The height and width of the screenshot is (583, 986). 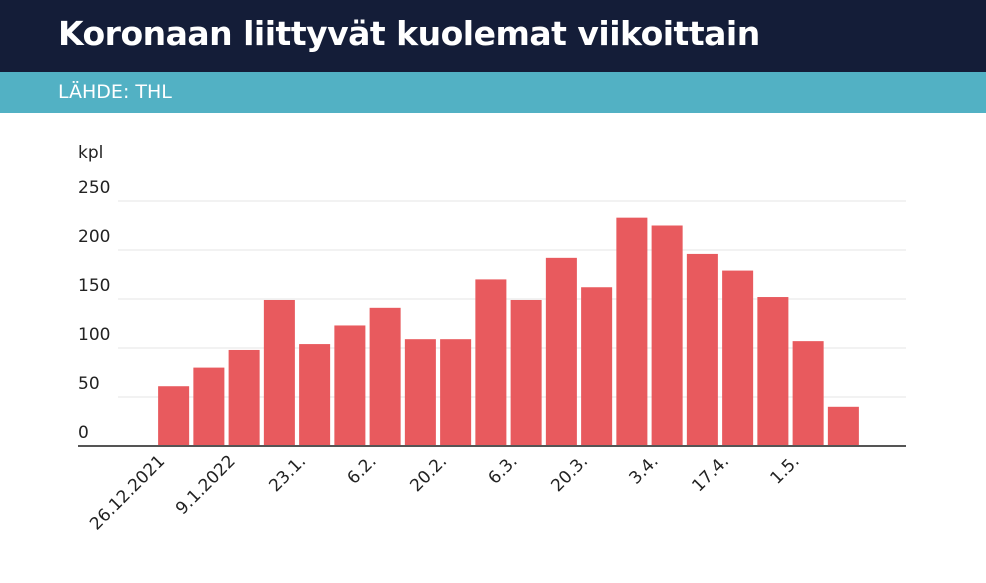 I want to click on header: Koronaan liittyvät kuolemat viikoittain, so click(x=493, y=36).